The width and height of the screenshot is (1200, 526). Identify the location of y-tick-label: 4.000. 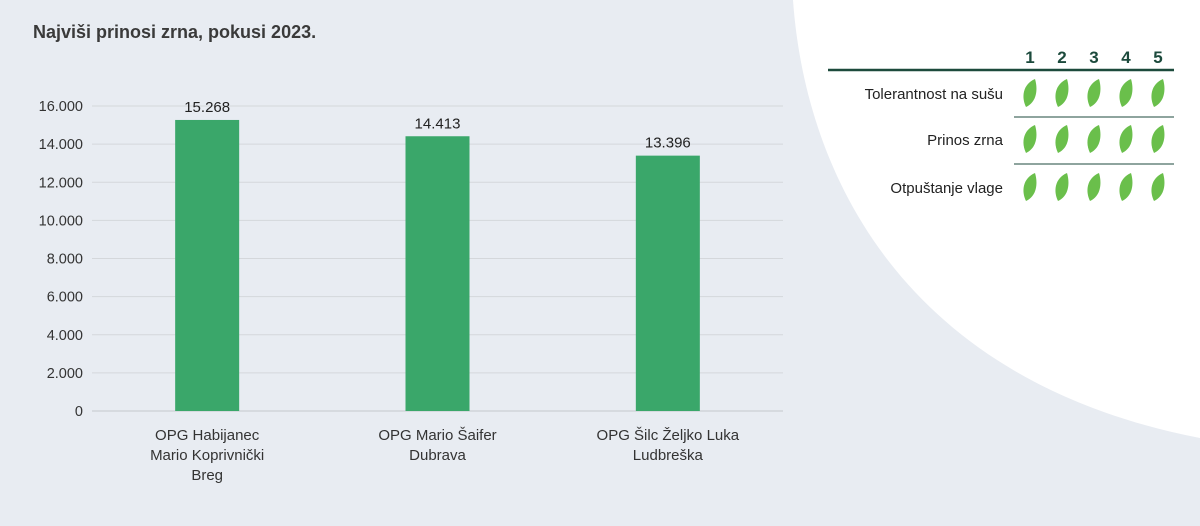
(65, 336).